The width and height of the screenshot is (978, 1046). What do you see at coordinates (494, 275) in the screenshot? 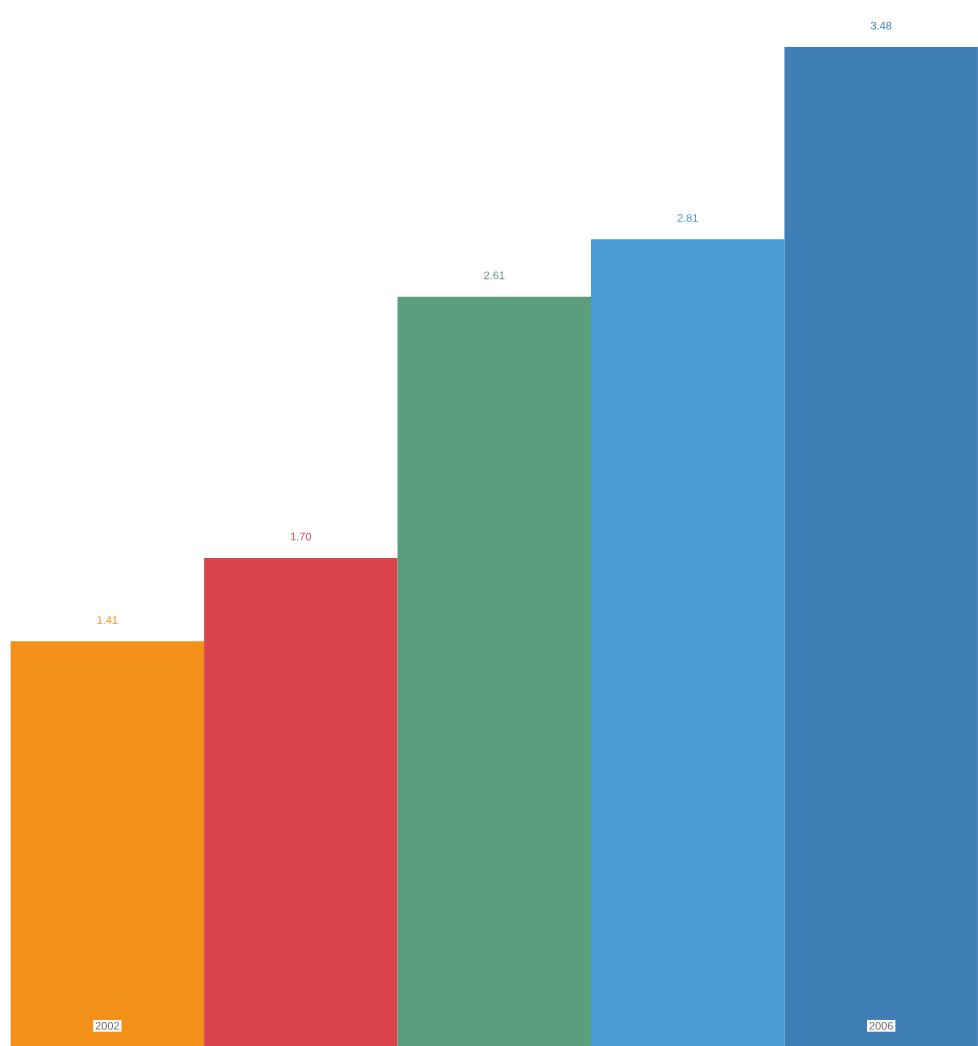
I see `data-label: 2.61` at bounding box center [494, 275].